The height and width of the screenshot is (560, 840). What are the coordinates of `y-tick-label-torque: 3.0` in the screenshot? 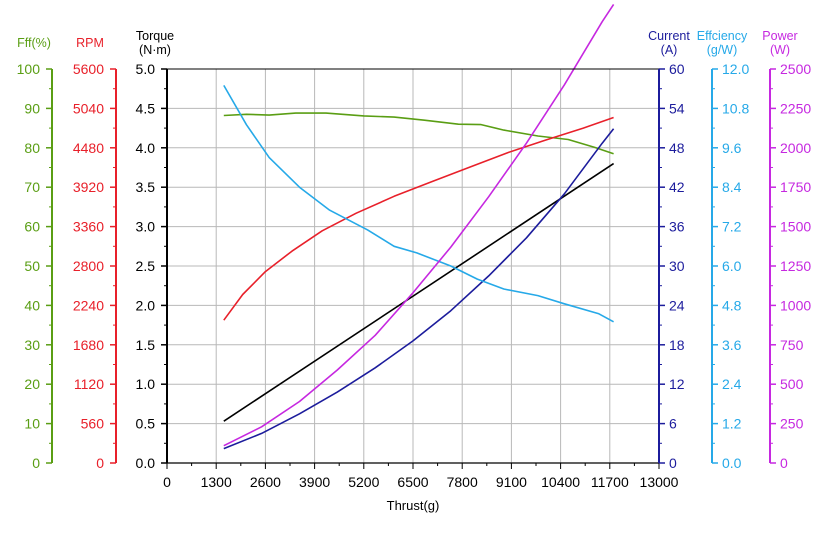 It's located at (146, 227).